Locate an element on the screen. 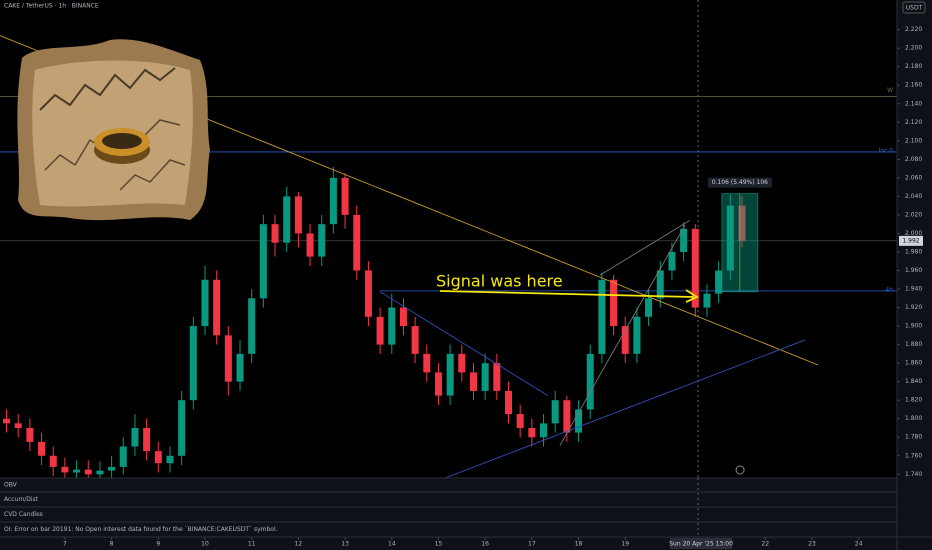  y-tick-label: 2.020 is located at coordinates (913, 214).